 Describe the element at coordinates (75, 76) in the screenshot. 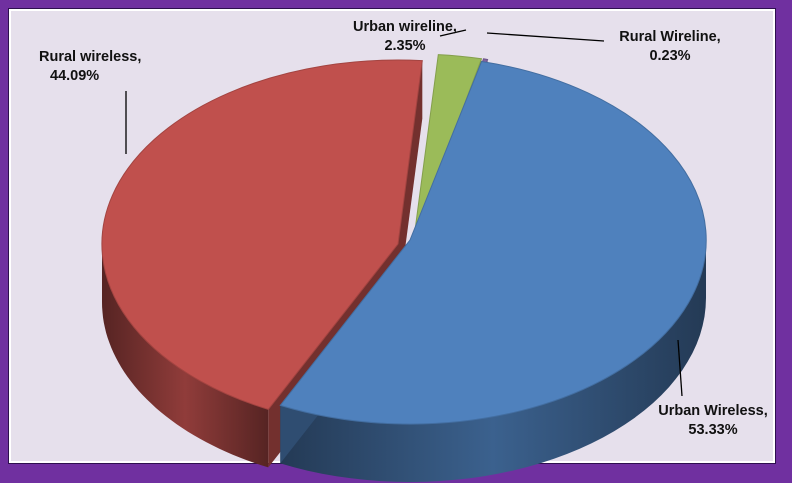

I see `label-rural-wireless-pct: 44.09%` at that location.